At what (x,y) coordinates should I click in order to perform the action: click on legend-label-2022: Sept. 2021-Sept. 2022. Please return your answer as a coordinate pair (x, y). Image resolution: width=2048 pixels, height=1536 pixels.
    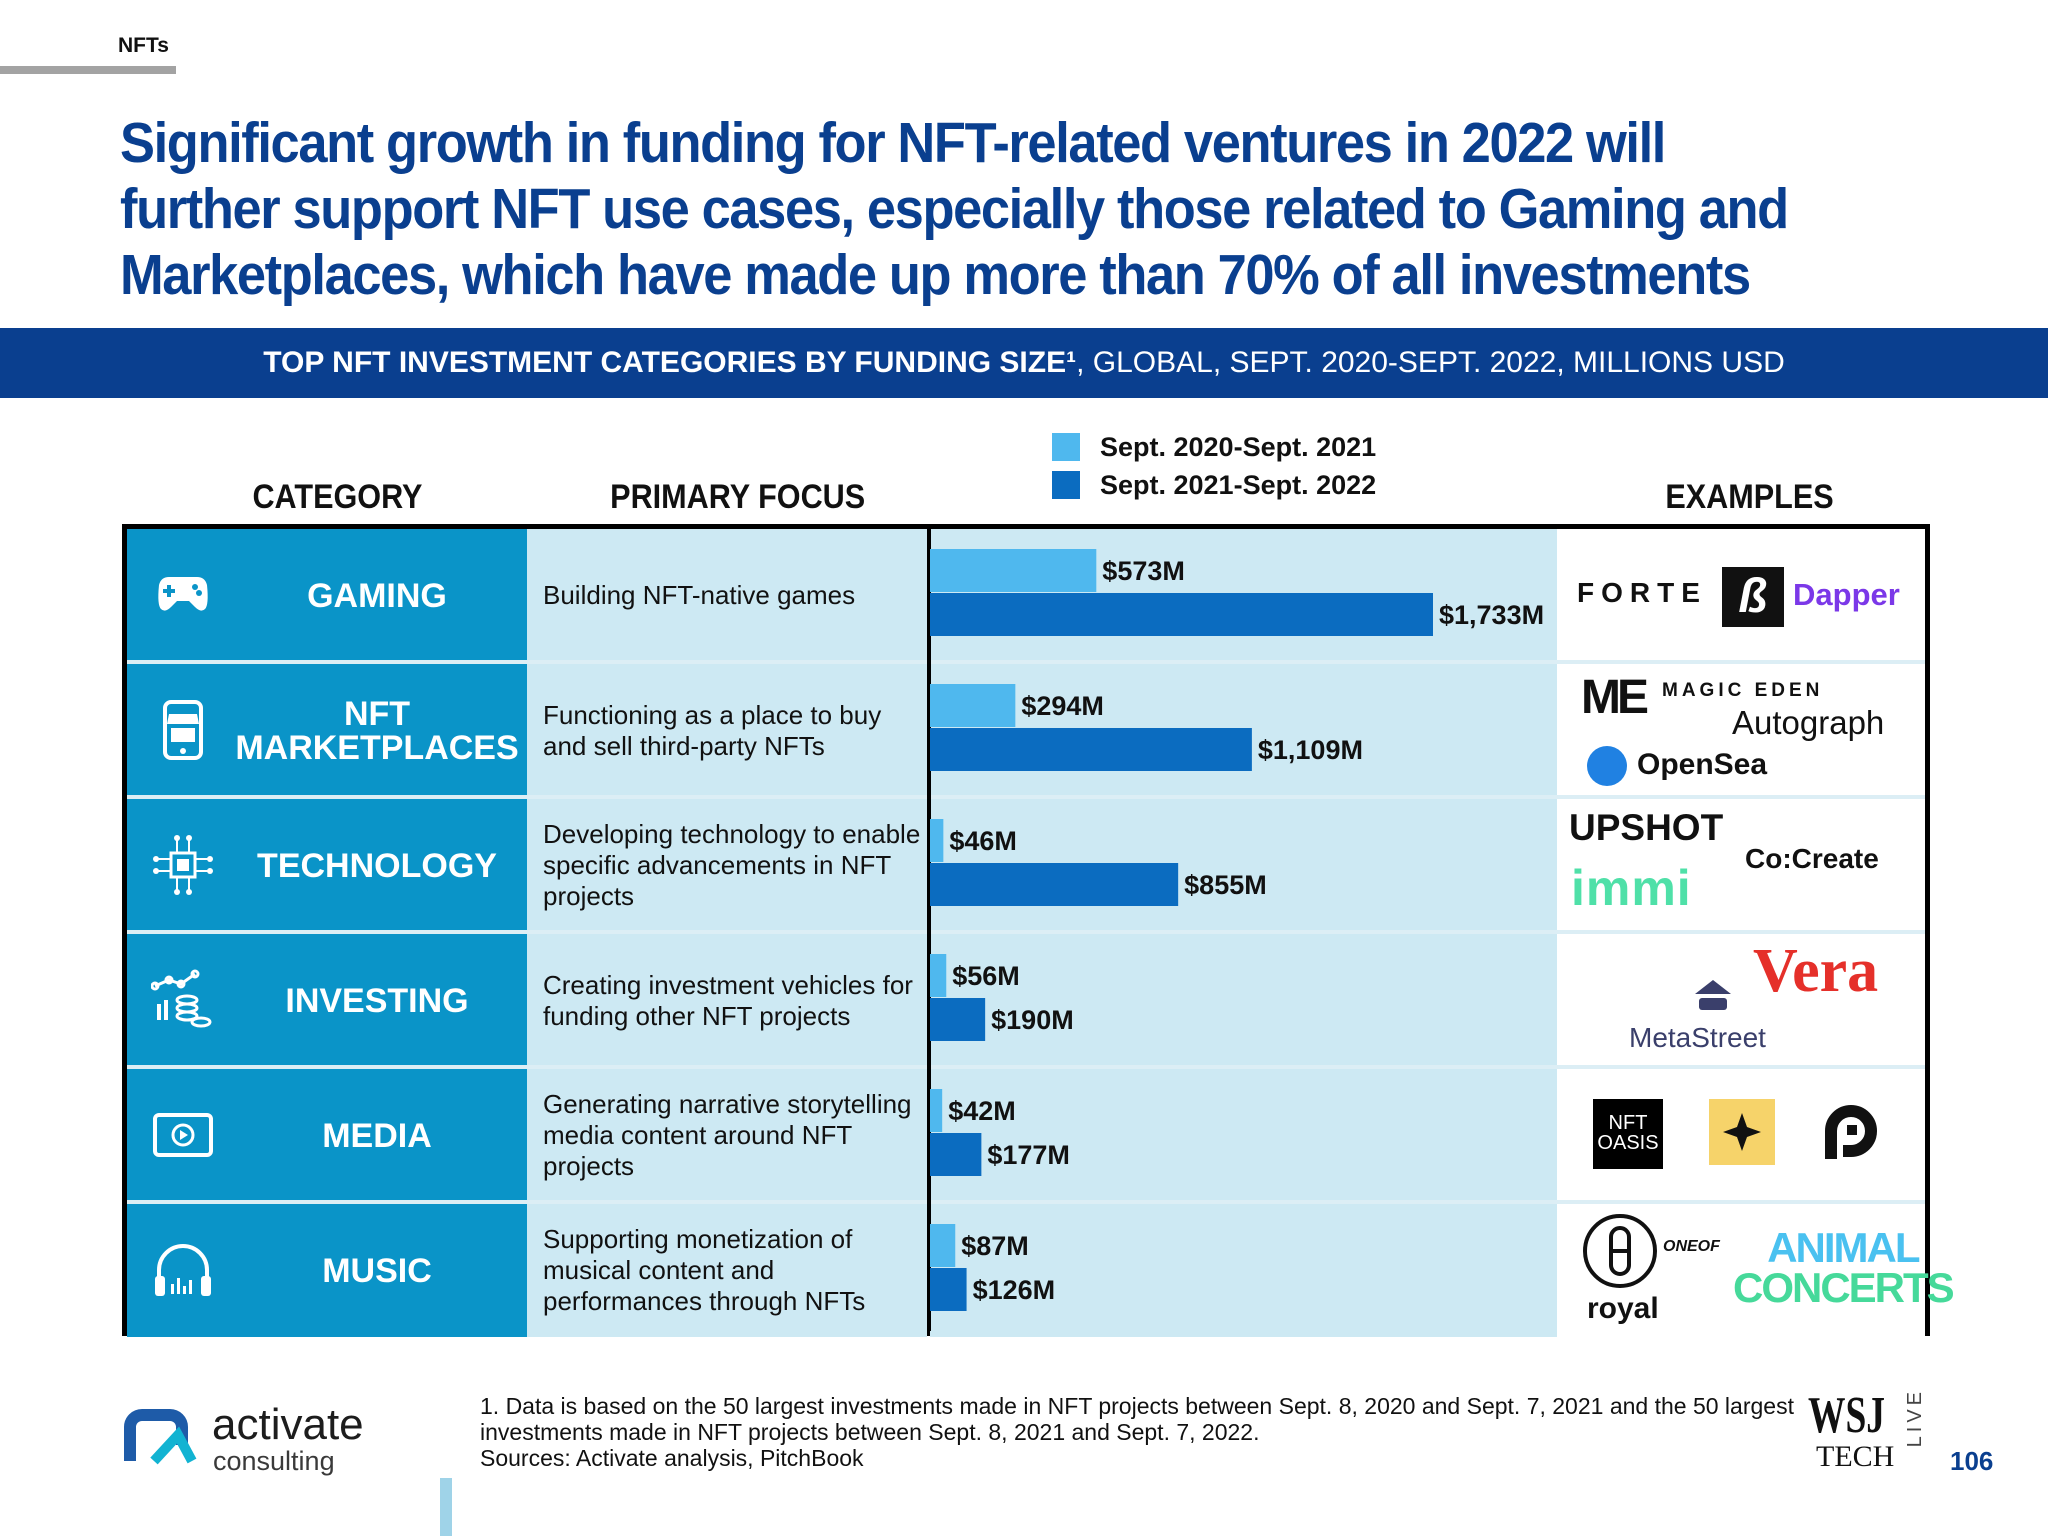
    Looking at the image, I should click on (1238, 484).